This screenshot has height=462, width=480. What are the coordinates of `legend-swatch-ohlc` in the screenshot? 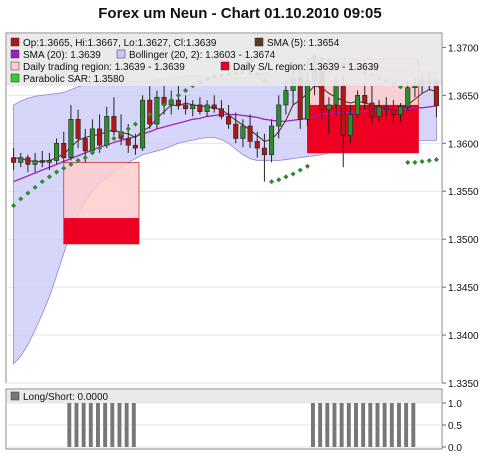 It's located at (15, 42).